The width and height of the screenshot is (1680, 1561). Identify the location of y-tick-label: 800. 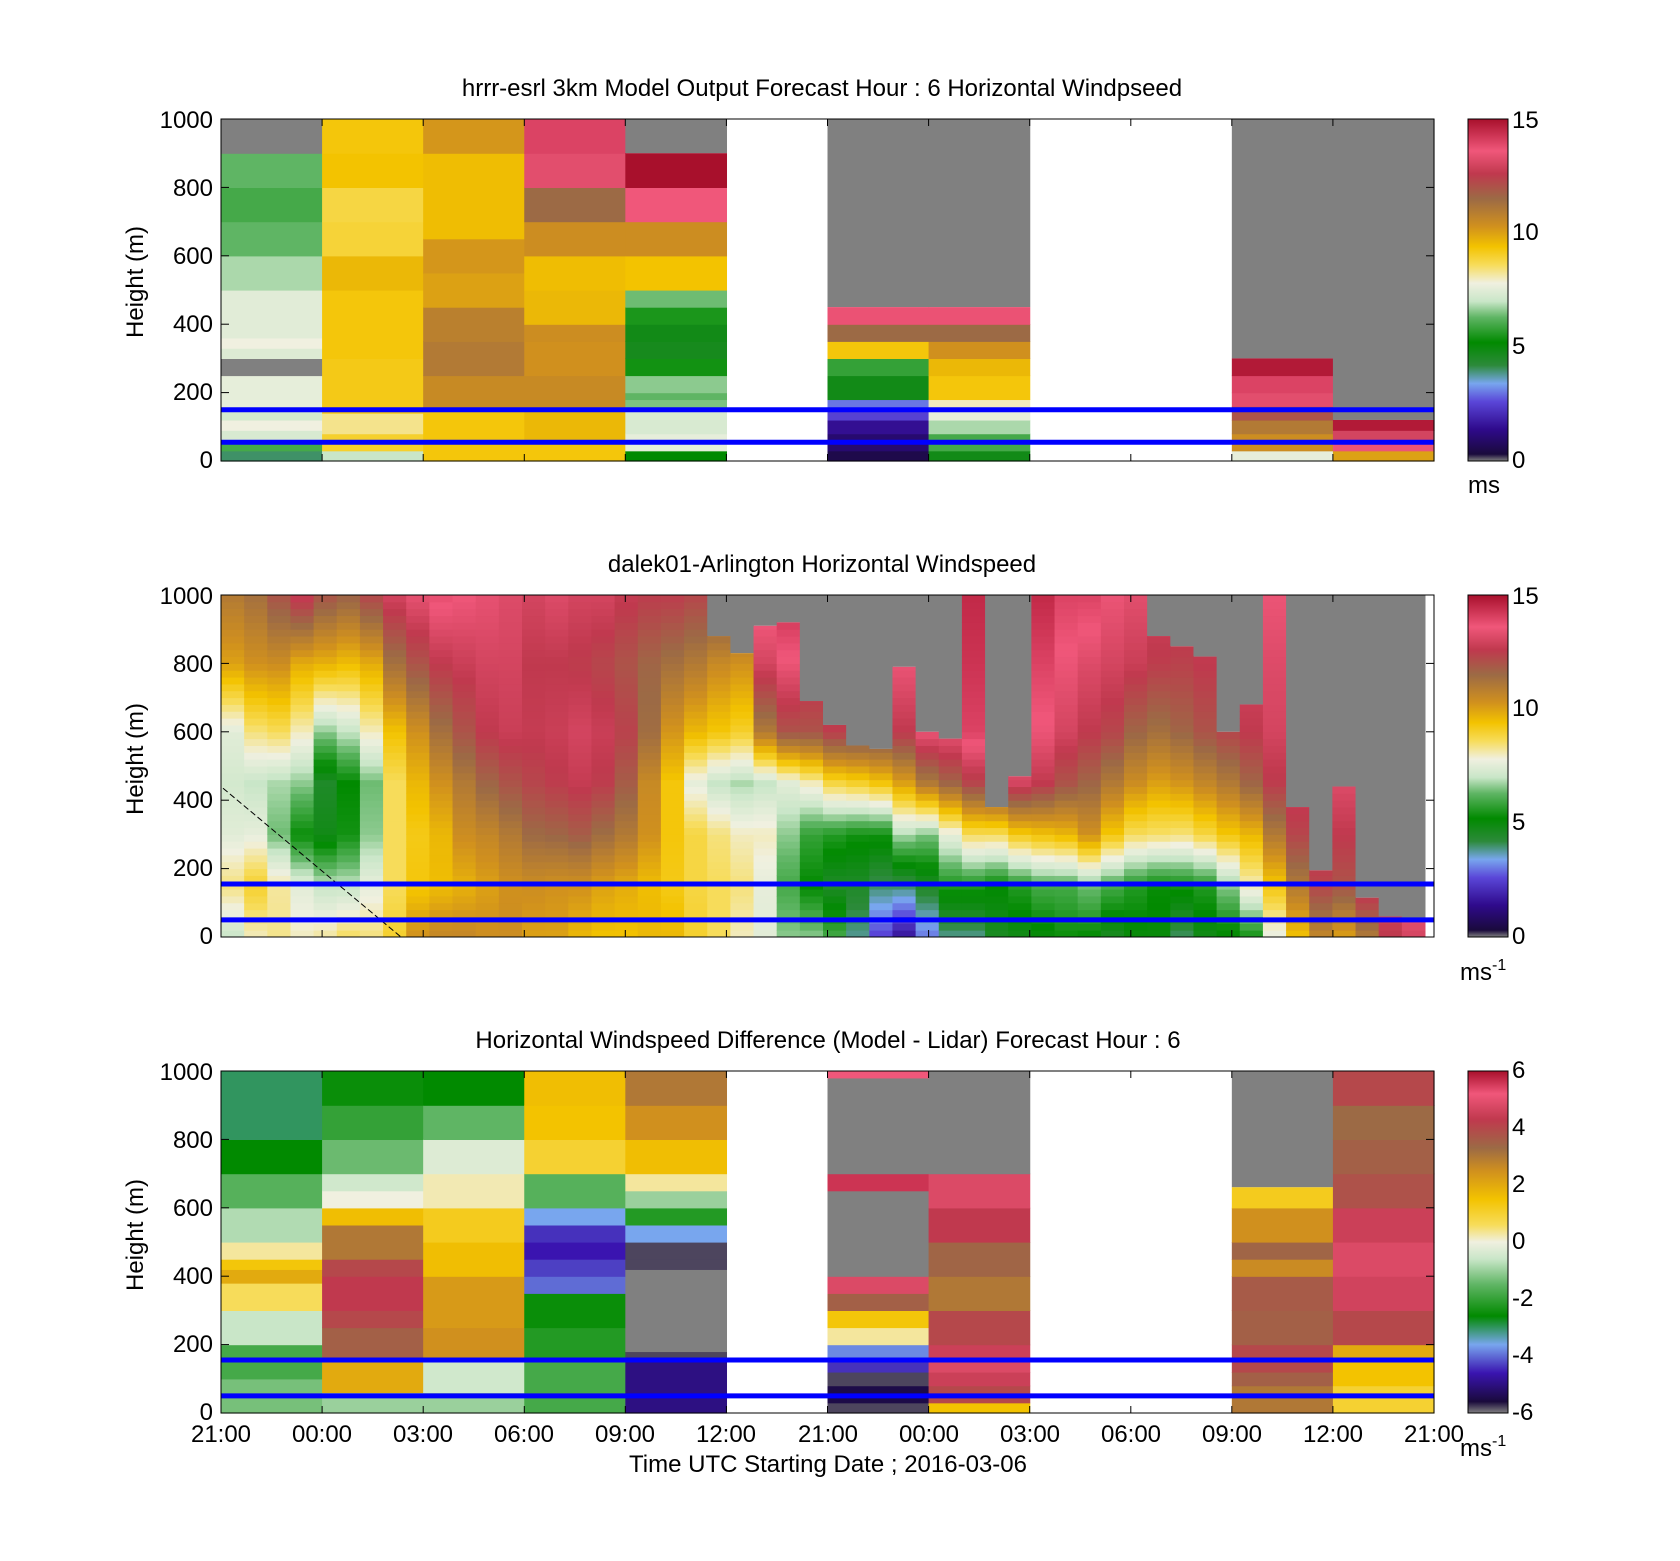
(193, 188).